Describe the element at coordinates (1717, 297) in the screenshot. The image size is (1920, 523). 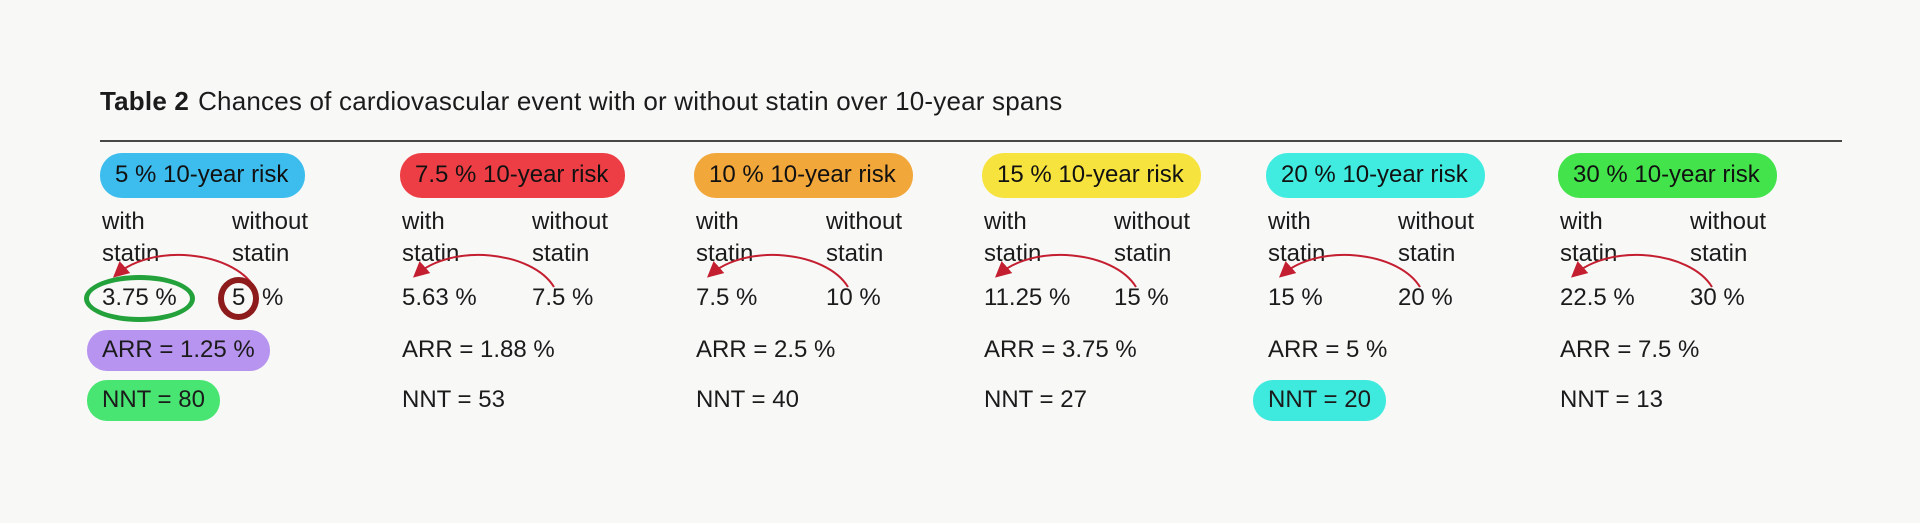
I see `without-statin-value: 30 %` at that location.